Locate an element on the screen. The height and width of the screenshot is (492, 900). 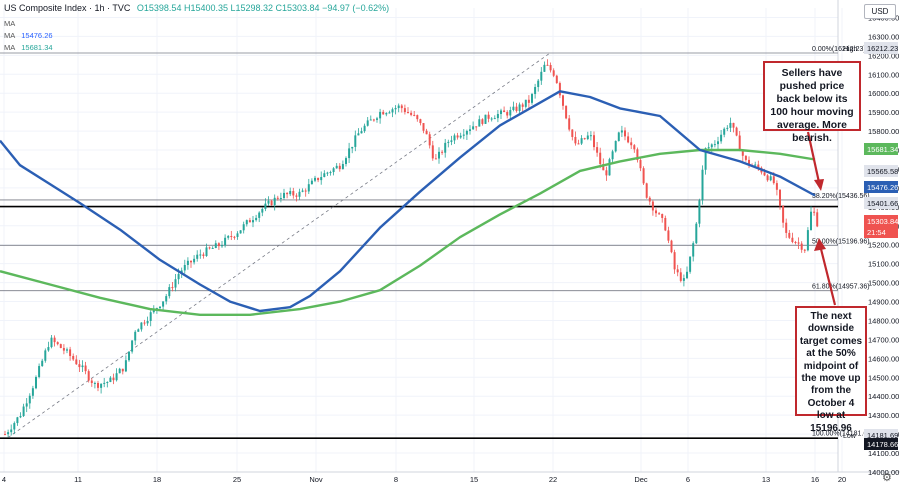
x-tick-label: 15 is located at coordinates (474, 479).